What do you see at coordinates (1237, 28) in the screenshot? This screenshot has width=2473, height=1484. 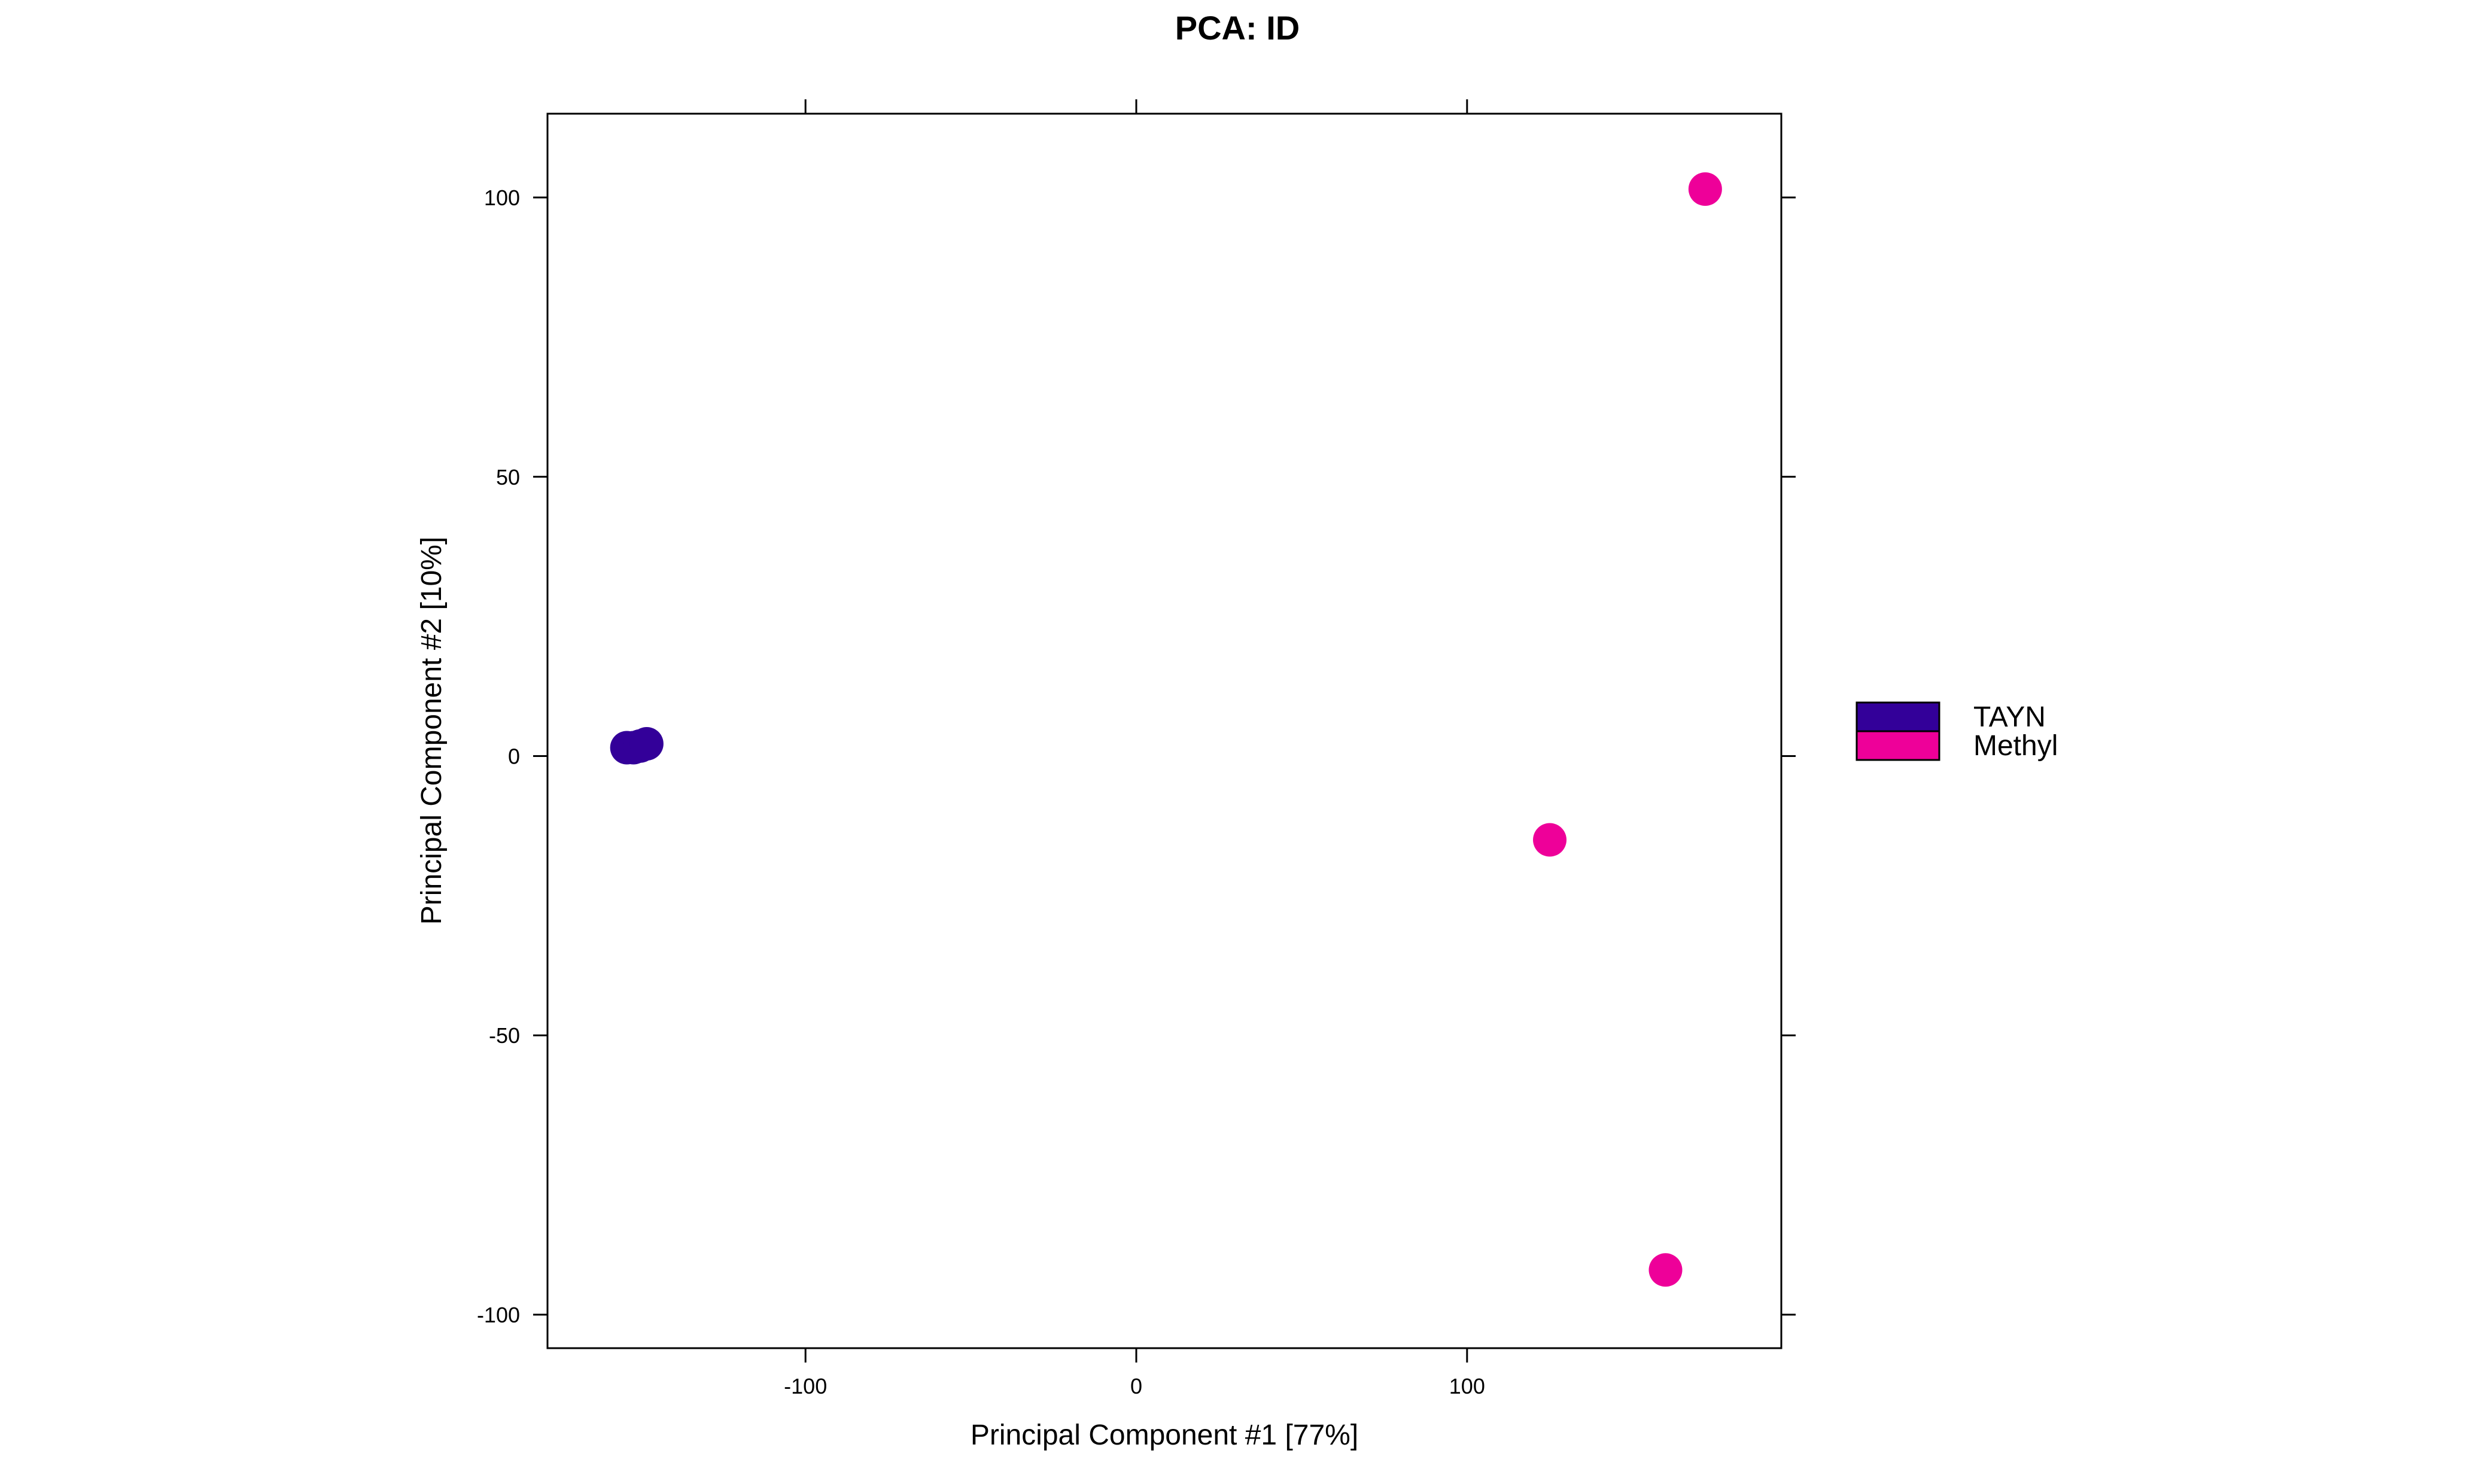 I see `chart-title: PCA: ID` at bounding box center [1237, 28].